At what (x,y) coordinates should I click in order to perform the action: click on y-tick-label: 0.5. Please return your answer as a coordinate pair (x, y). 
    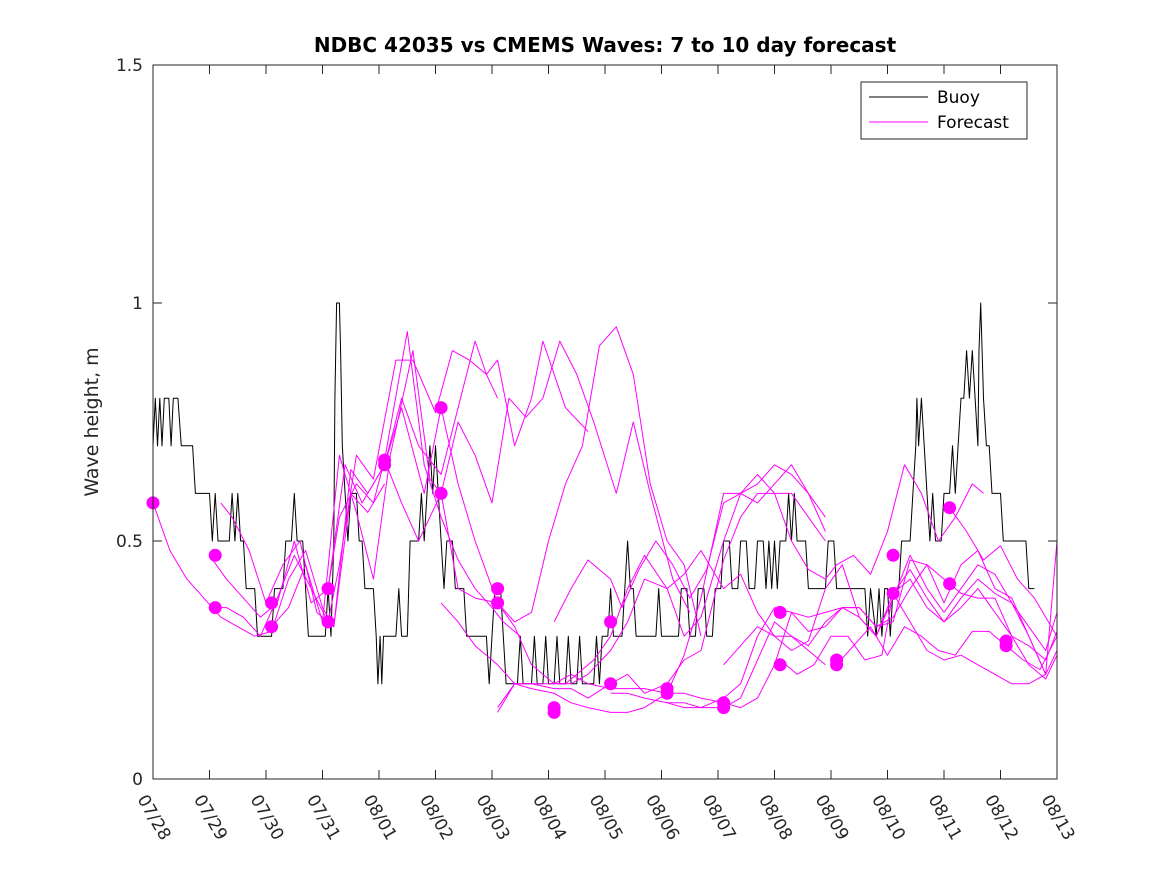
    Looking at the image, I should click on (129, 542).